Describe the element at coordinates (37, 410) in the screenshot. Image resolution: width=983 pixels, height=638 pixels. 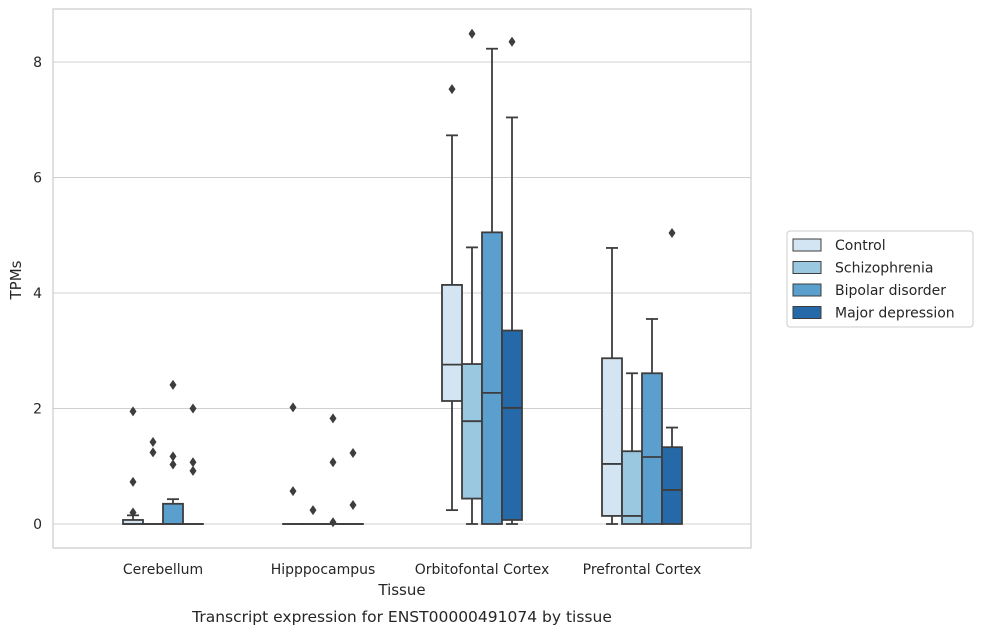
I see `y-tick-label: 2` at that location.